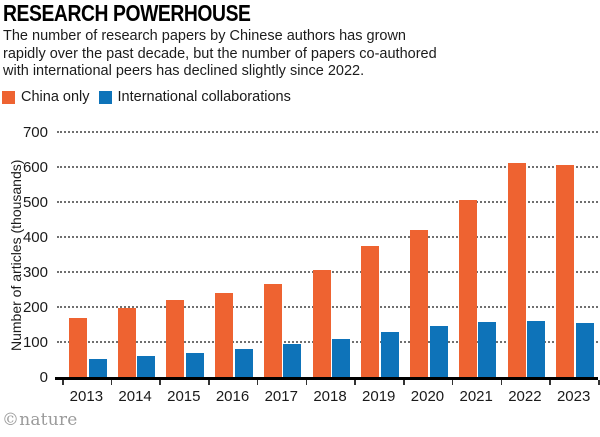  Describe the element at coordinates (379, 396) in the screenshot. I see `x-tick-label-2019: 2019` at that location.